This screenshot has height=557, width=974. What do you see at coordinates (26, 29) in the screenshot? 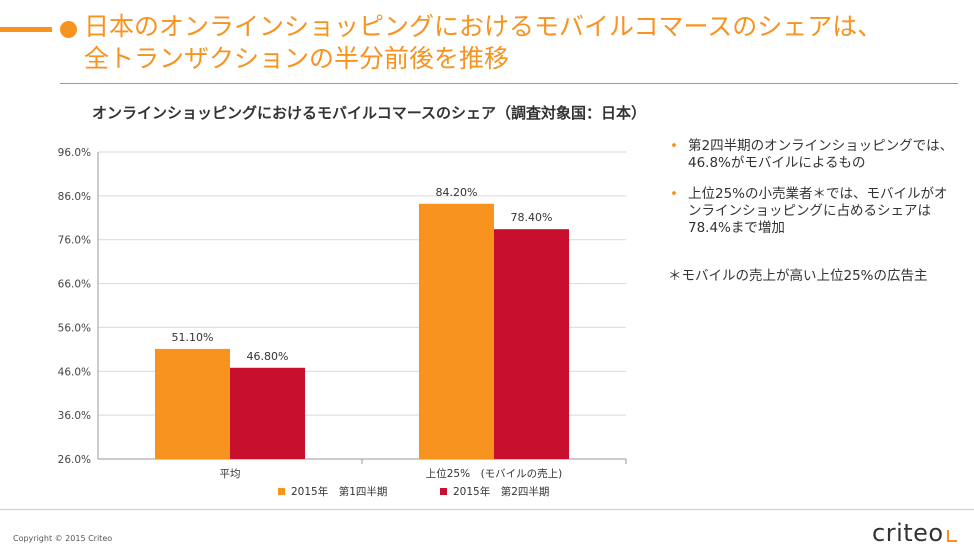
I see `title-accent-bar` at bounding box center [26, 29].